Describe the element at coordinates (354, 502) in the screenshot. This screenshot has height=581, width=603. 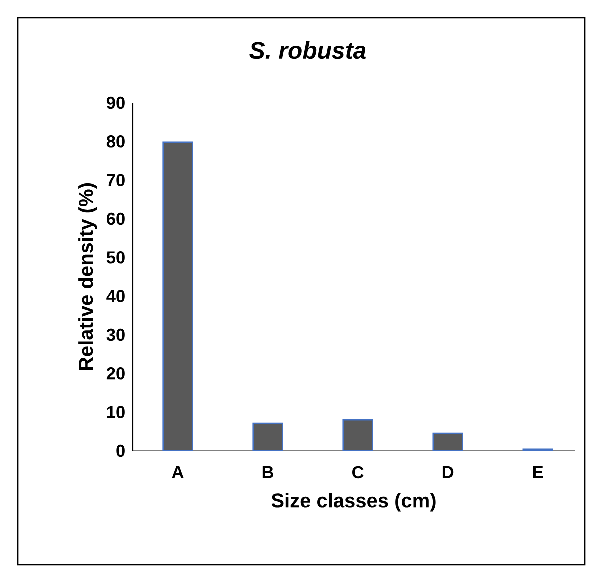
I see `x-axis-title: Size classes (cm)` at that location.